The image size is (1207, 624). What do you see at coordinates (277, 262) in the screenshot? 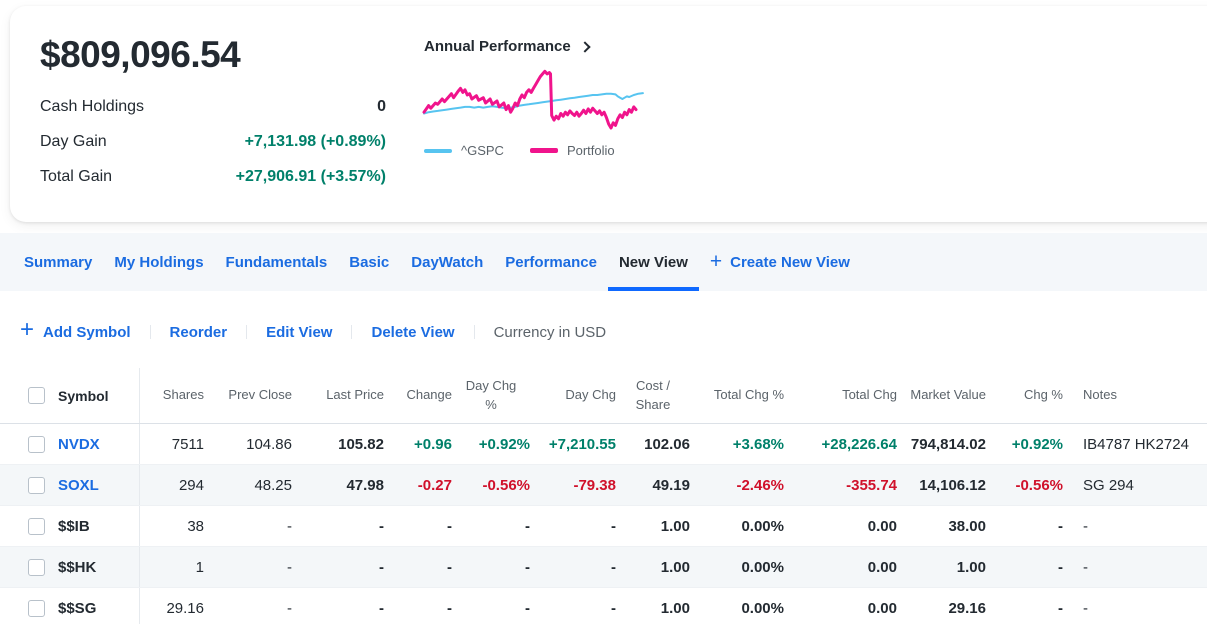
I see `tab-fundamentals: Fundamentals` at bounding box center [277, 262].